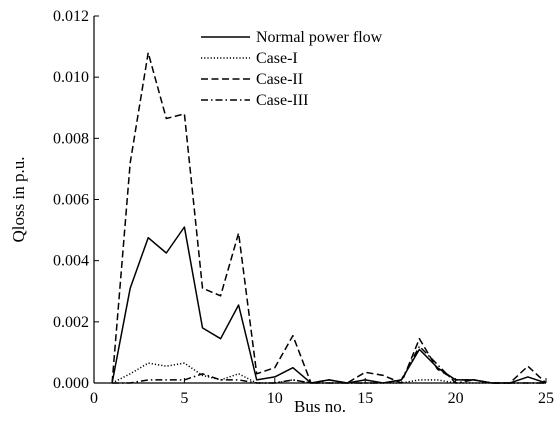  Describe the element at coordinates (320, 406) in the screenshot. I see `x-axis-label: Bus no.` at that location.